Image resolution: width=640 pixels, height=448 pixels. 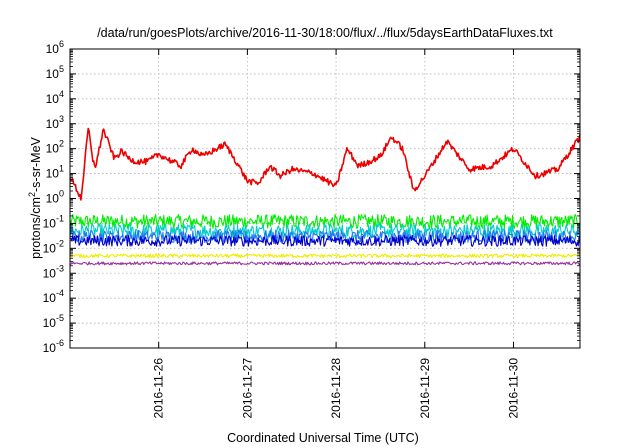 I want to click on y-tick-exp: -1, so click(x=60, y=218).